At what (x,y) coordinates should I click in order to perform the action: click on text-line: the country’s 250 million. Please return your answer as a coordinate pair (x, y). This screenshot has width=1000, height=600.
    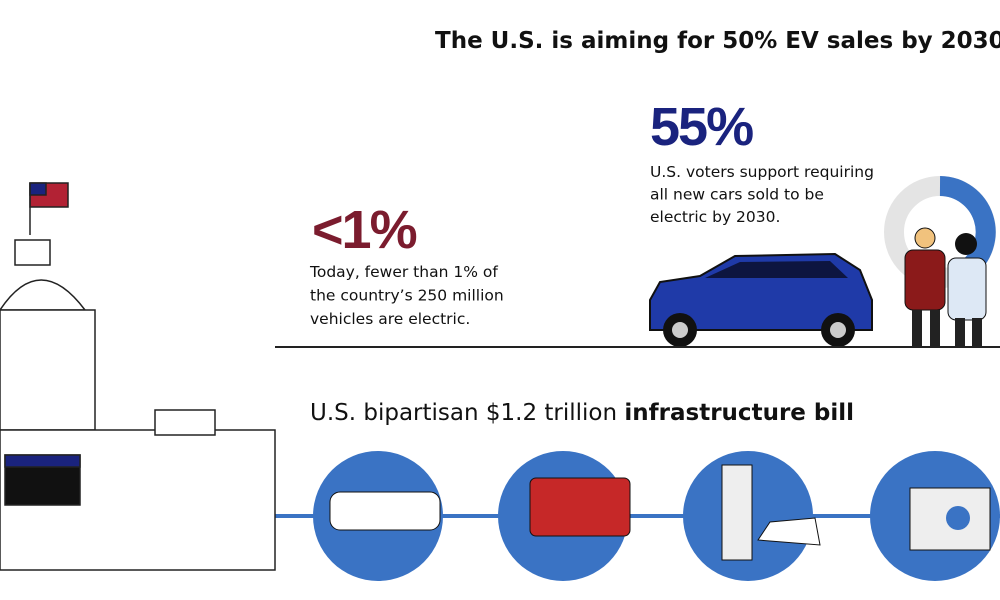
    Looking at the image, I should click on (407, 296).